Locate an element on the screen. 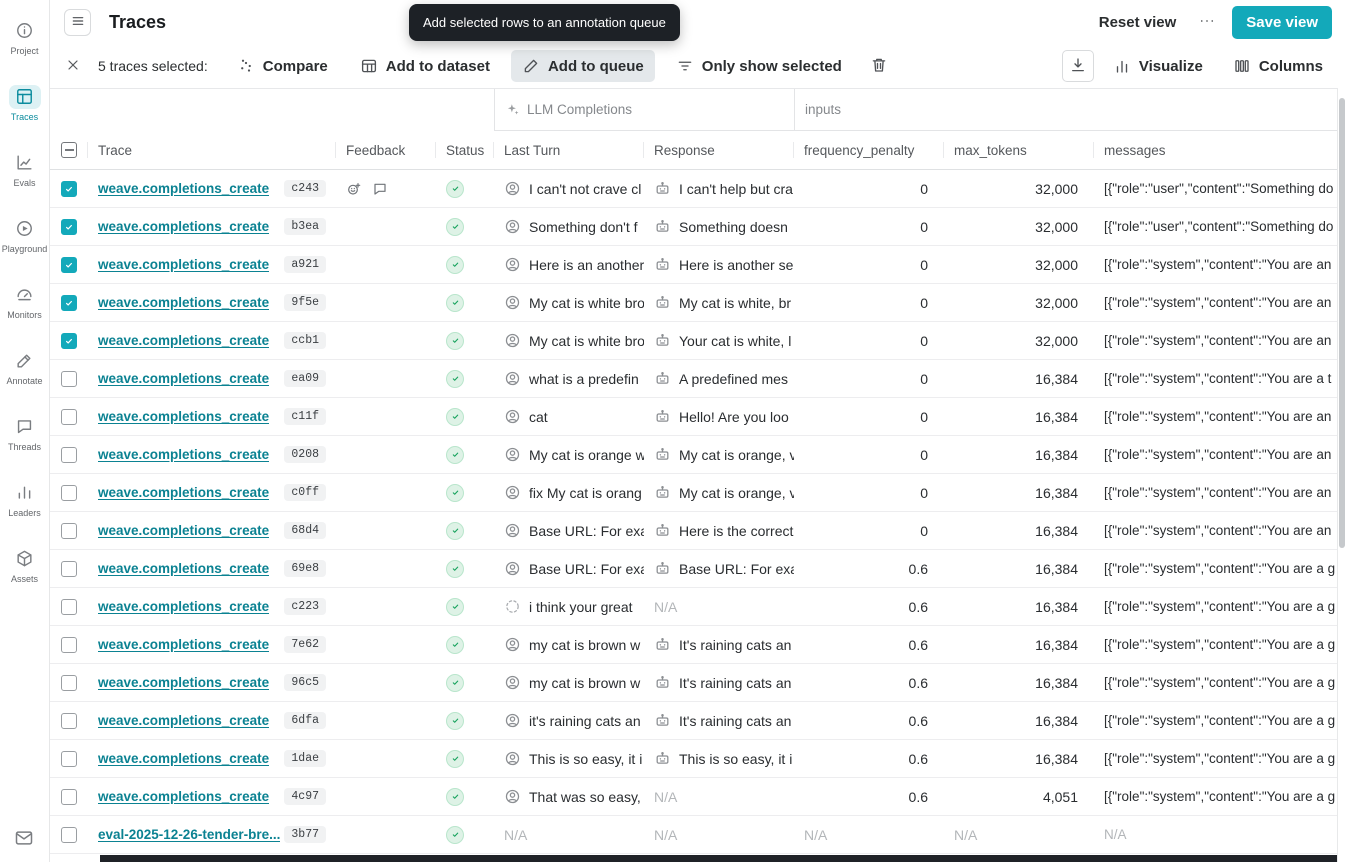 This screenshot has height=862, width=1346. reset-view-button: Reset view is located at coordinates (1138, 22).